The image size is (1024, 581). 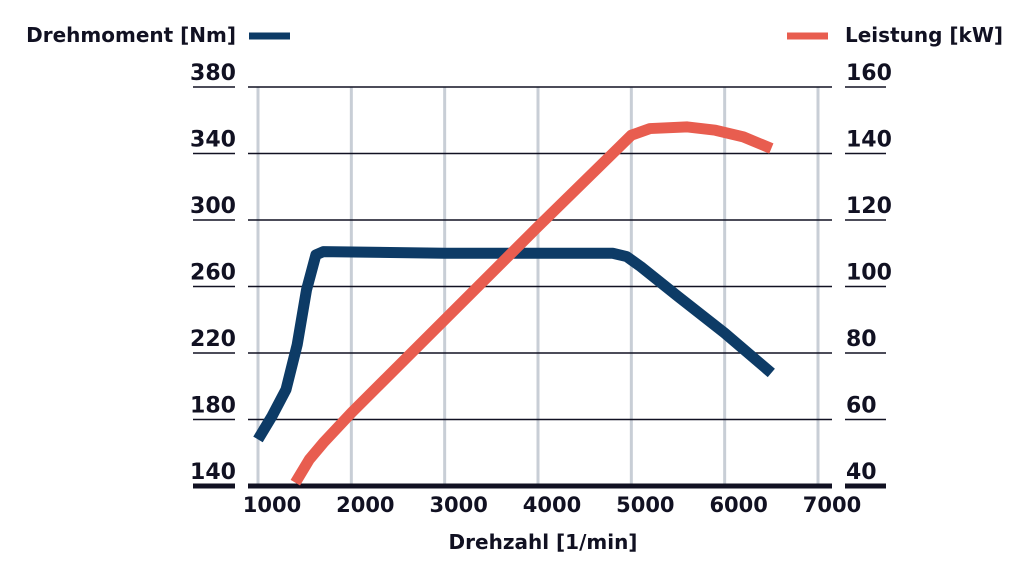 What do you see at coordinates (213, 206) in the screenshot?
I see `left-tick-label: 300` at bounding box center [213, 206].